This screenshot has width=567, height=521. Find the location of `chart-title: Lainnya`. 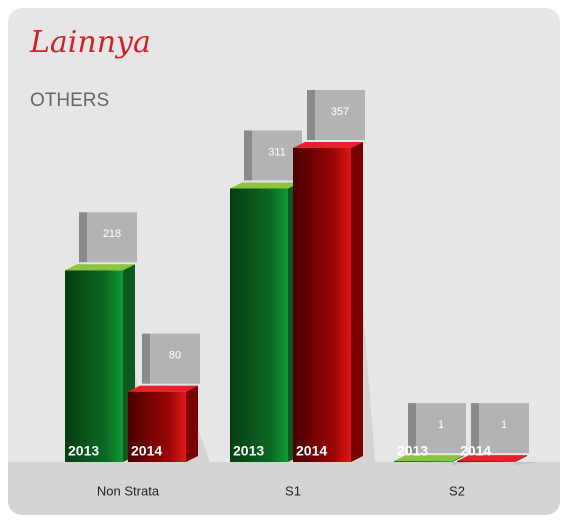

chart-title: Lainnya is located at coordinates (90, 42).